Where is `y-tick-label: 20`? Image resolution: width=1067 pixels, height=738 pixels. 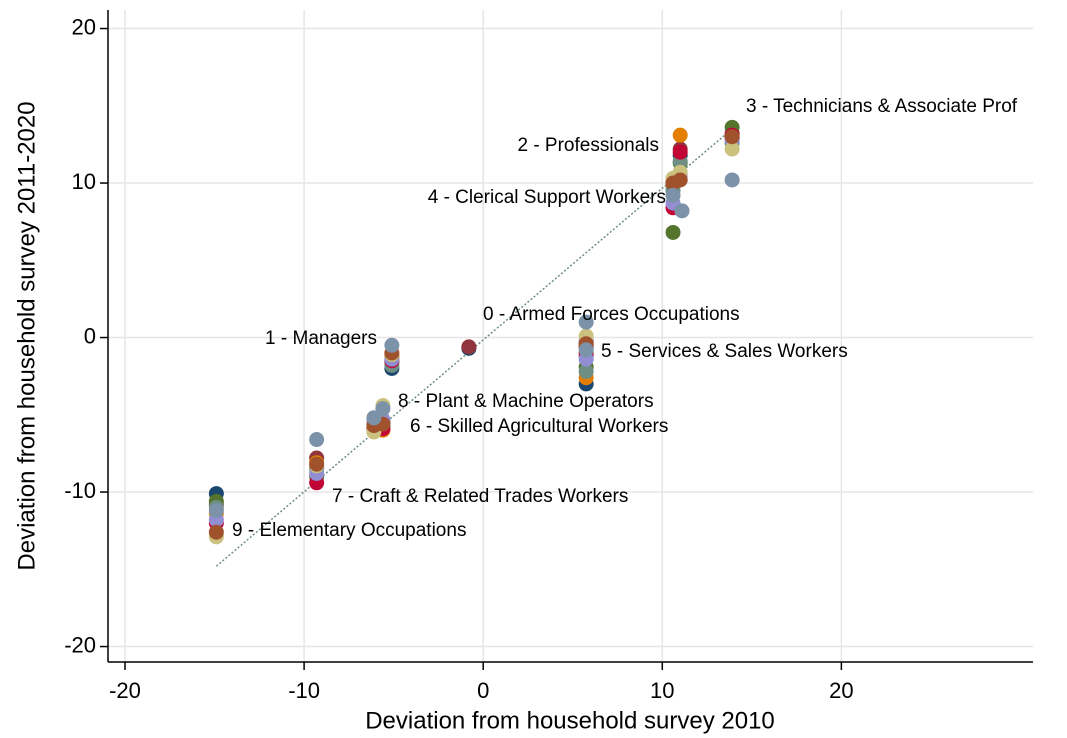 y-tick-label: 20 is located at coordinates (84, 26).